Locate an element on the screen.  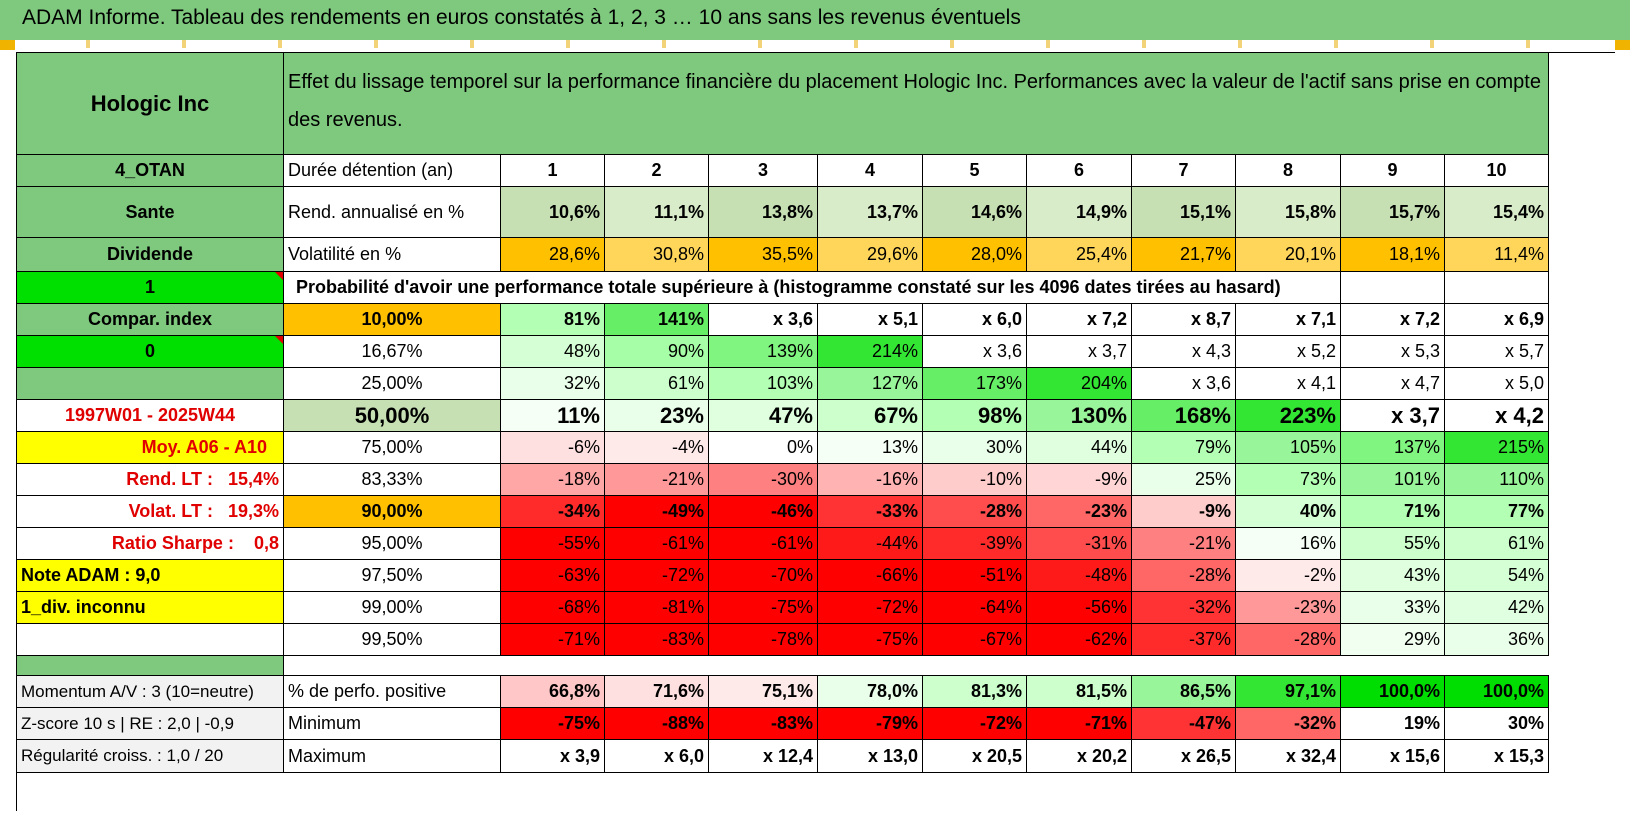
volat-lt: Volat. LT : 19,3% is located at coordinates (150, 512).